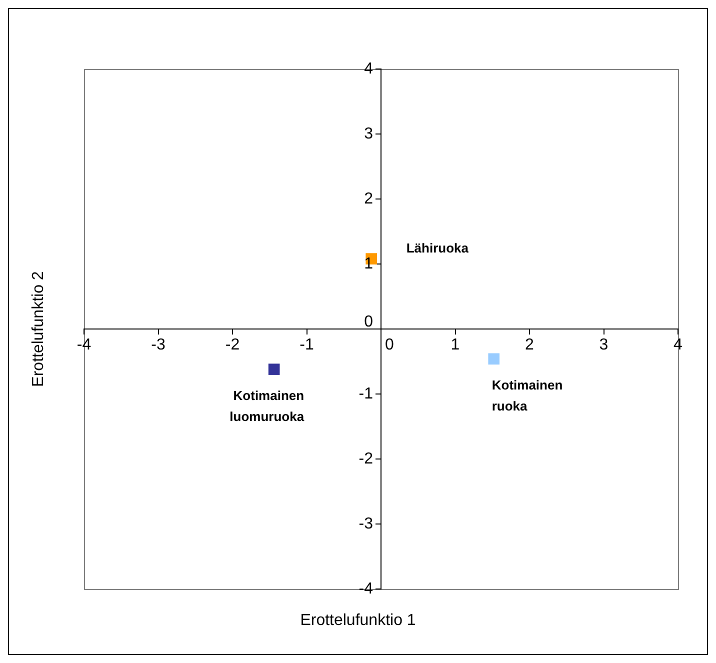  I want to click on y-tick-label: 3, so click(369, 133).